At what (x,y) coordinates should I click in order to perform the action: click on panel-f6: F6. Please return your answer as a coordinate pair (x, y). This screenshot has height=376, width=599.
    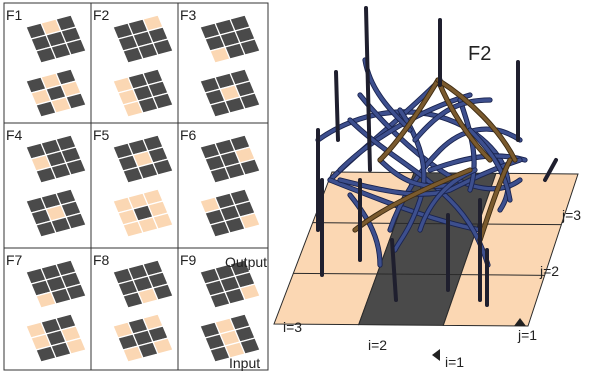
    Looking at the image, I should click on (220, 182).